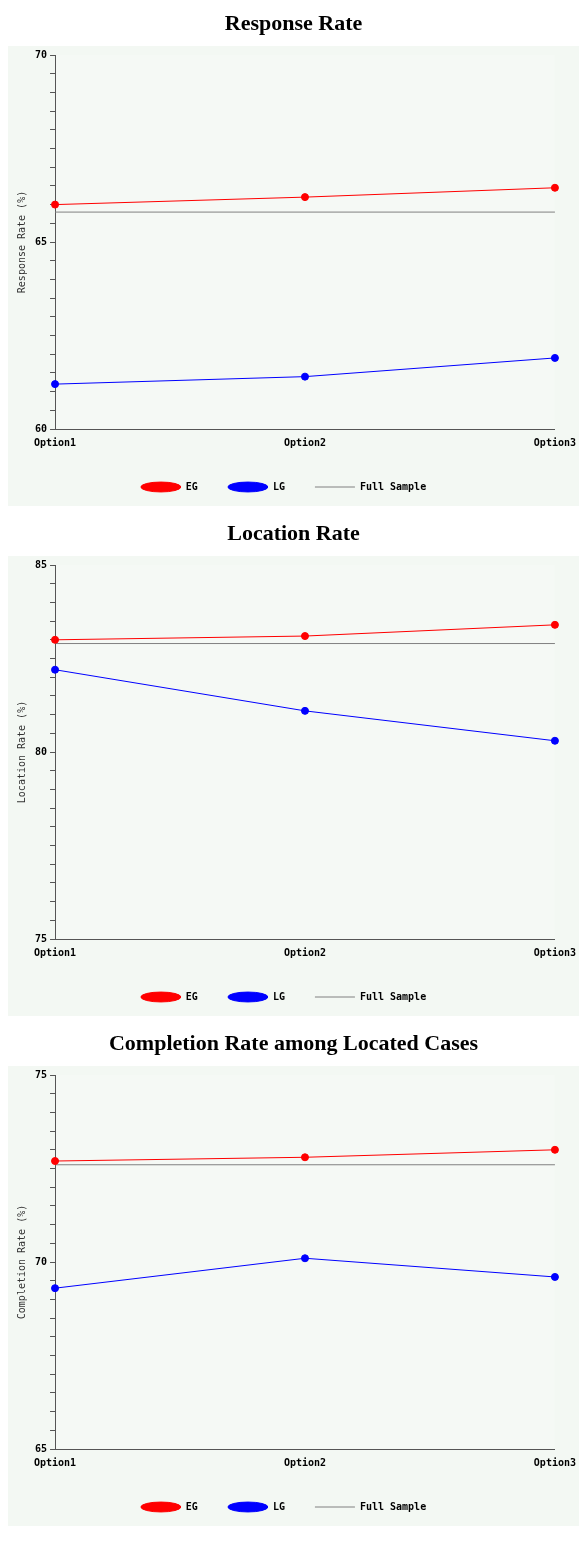 This screenshot has width=587, height=1548. Describe the element at coordinates (293, 533) in the screenshot. I see `chart-title: Location Rate` at that location.